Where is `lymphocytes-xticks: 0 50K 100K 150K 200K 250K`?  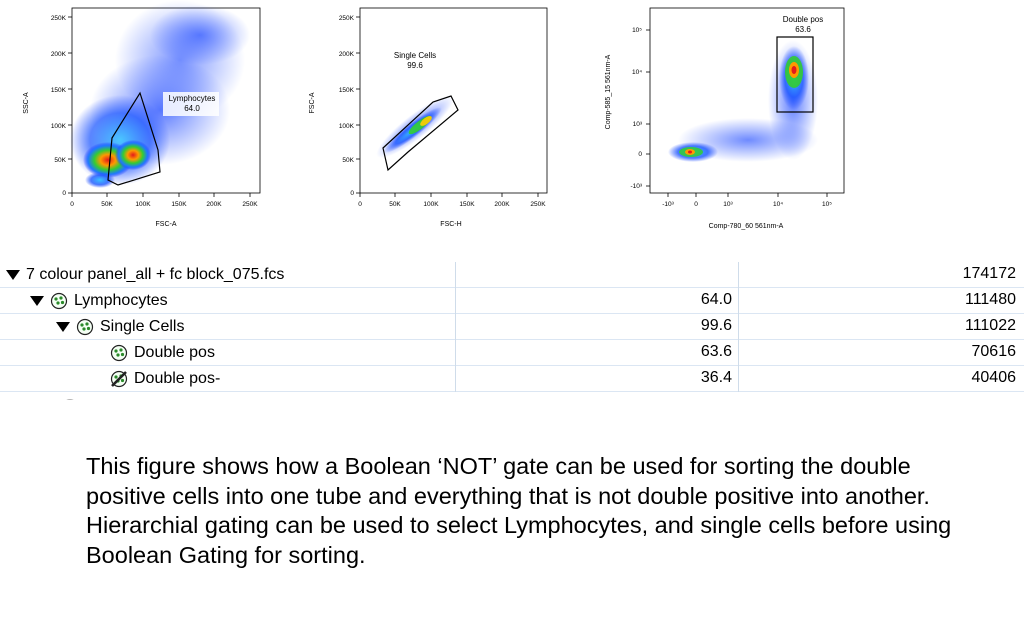 lymphocytes-xticks: 0 50K 100K 150K 200K 250K is located at coordinates (164, 204).